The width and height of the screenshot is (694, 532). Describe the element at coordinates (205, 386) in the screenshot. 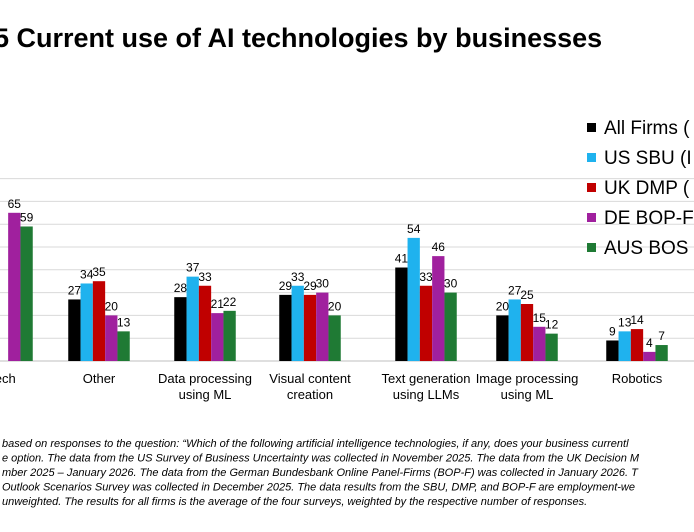

I see `category-label: Data processing using ML` at that location.